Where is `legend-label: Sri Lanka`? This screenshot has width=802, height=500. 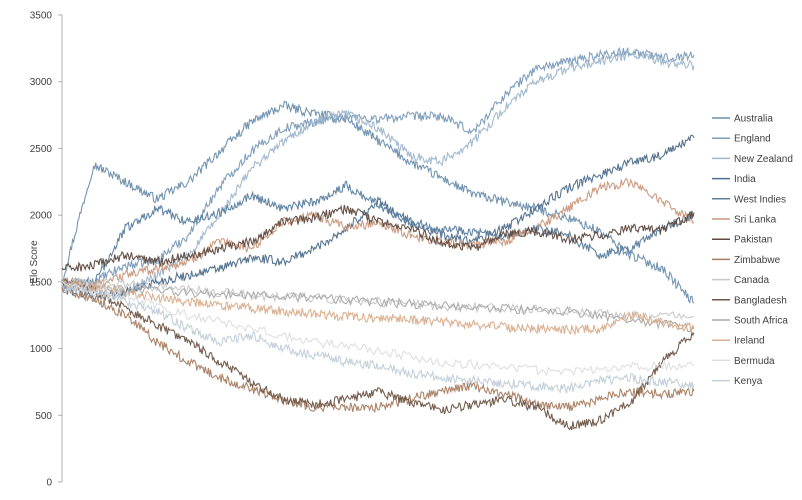 legend-label: Sri Lanka is located at coordinates (755, 220).